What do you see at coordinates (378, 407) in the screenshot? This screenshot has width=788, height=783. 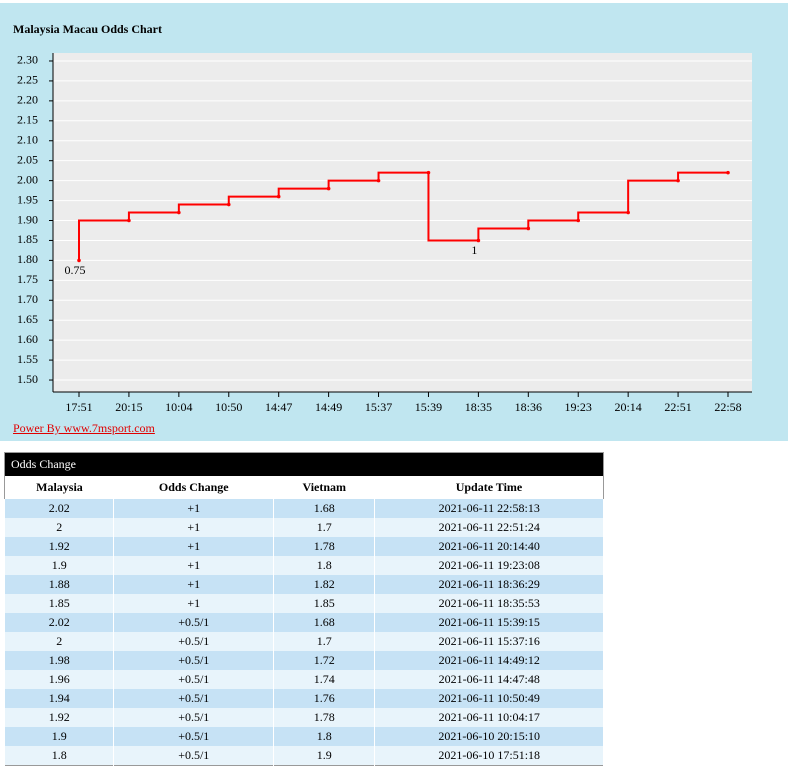 I see `x-tick-label: 15:37` at bounding box center [378, 407].